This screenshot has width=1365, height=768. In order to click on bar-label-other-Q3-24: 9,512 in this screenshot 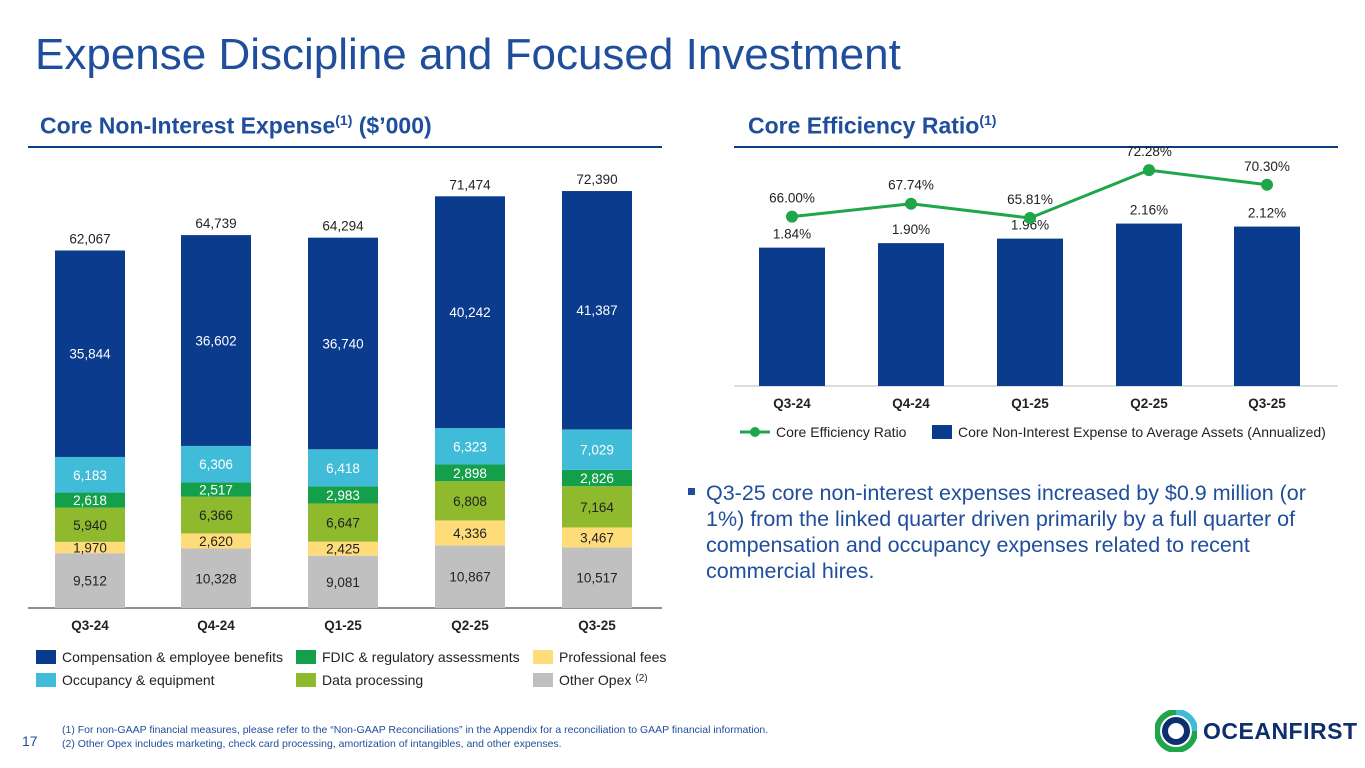, I will do `click(90, 581)`.